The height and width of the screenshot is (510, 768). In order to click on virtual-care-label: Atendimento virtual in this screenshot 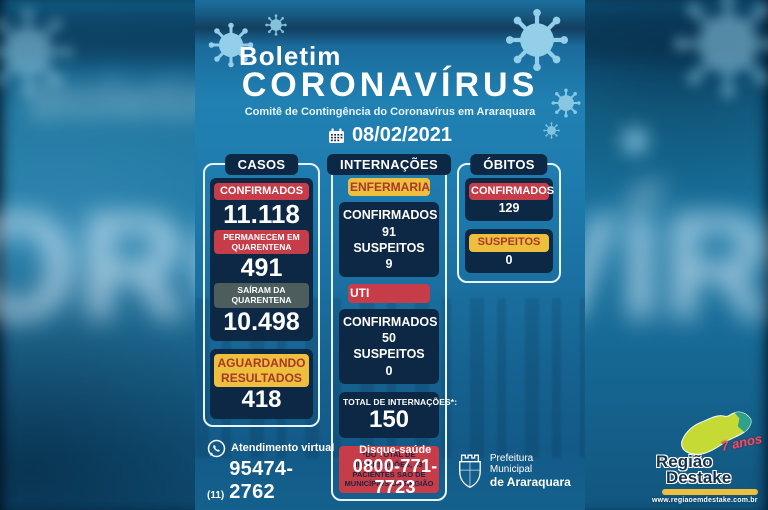, I will do `click(283, 448)`.